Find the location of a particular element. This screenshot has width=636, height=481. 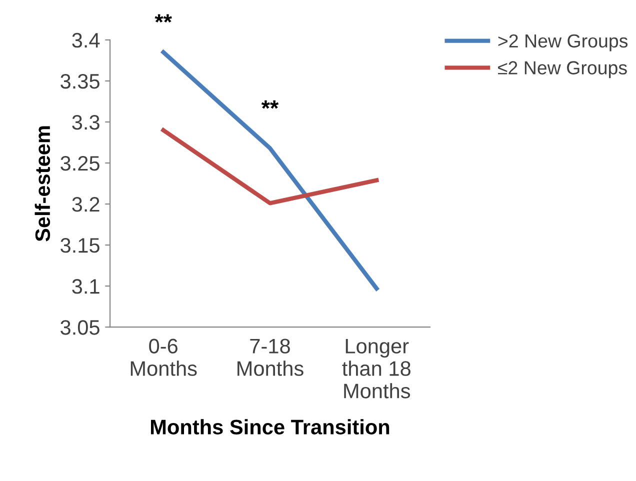

legend-label: >2 New Groups is located at coordinates (563, 43).